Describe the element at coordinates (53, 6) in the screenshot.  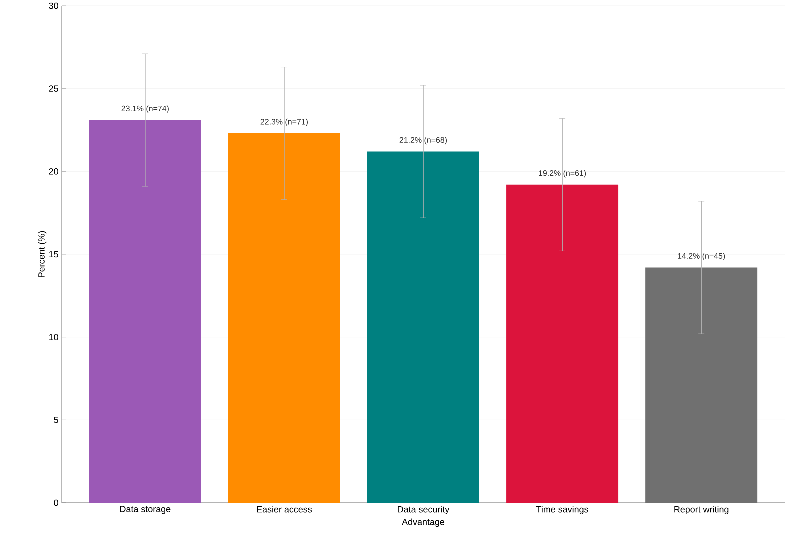
I see `y-tick-label: 30` at that location.